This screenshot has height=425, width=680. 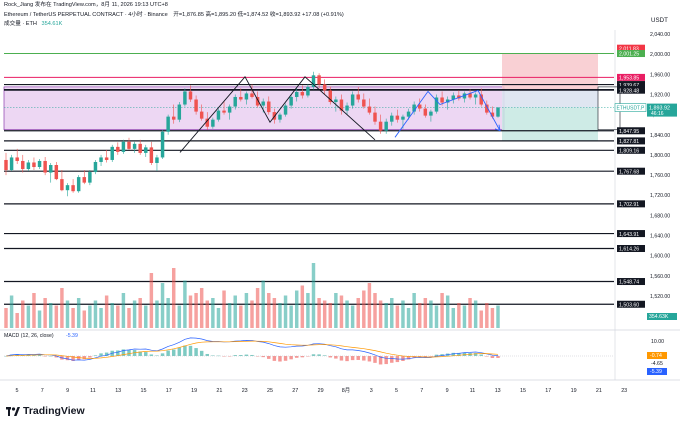 What do you see at coordinates (13, 411) in the screenshot?
I see `tradingview-icon` at bounding box center [13, 411].